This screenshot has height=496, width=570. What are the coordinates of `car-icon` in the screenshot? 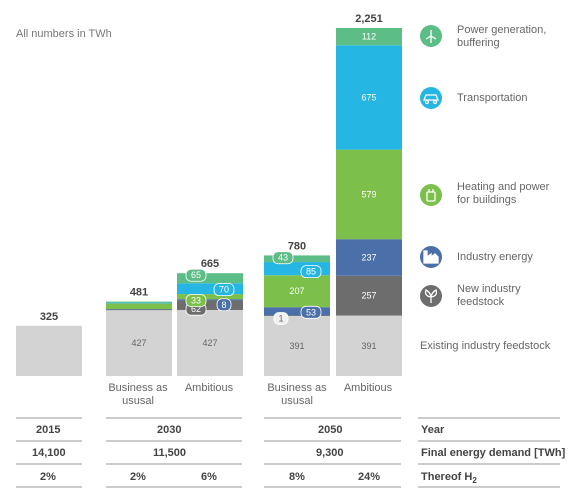 It's located at (431, 98).